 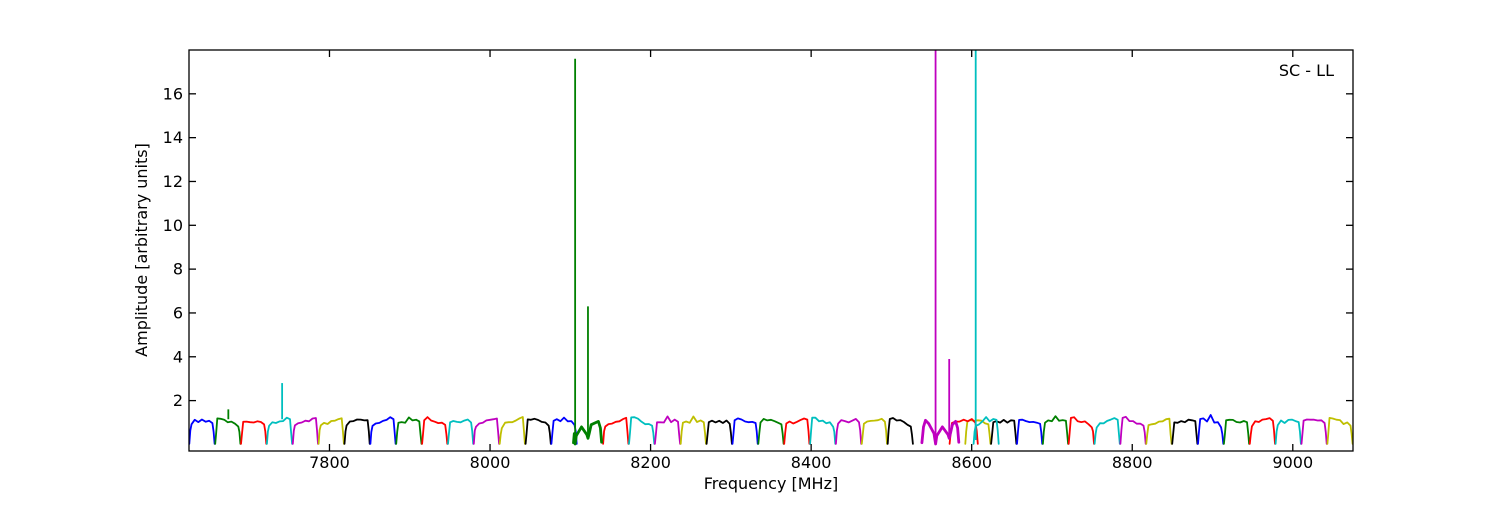 I want to click on y-tick-label: 16, so click(x=173, y=93).